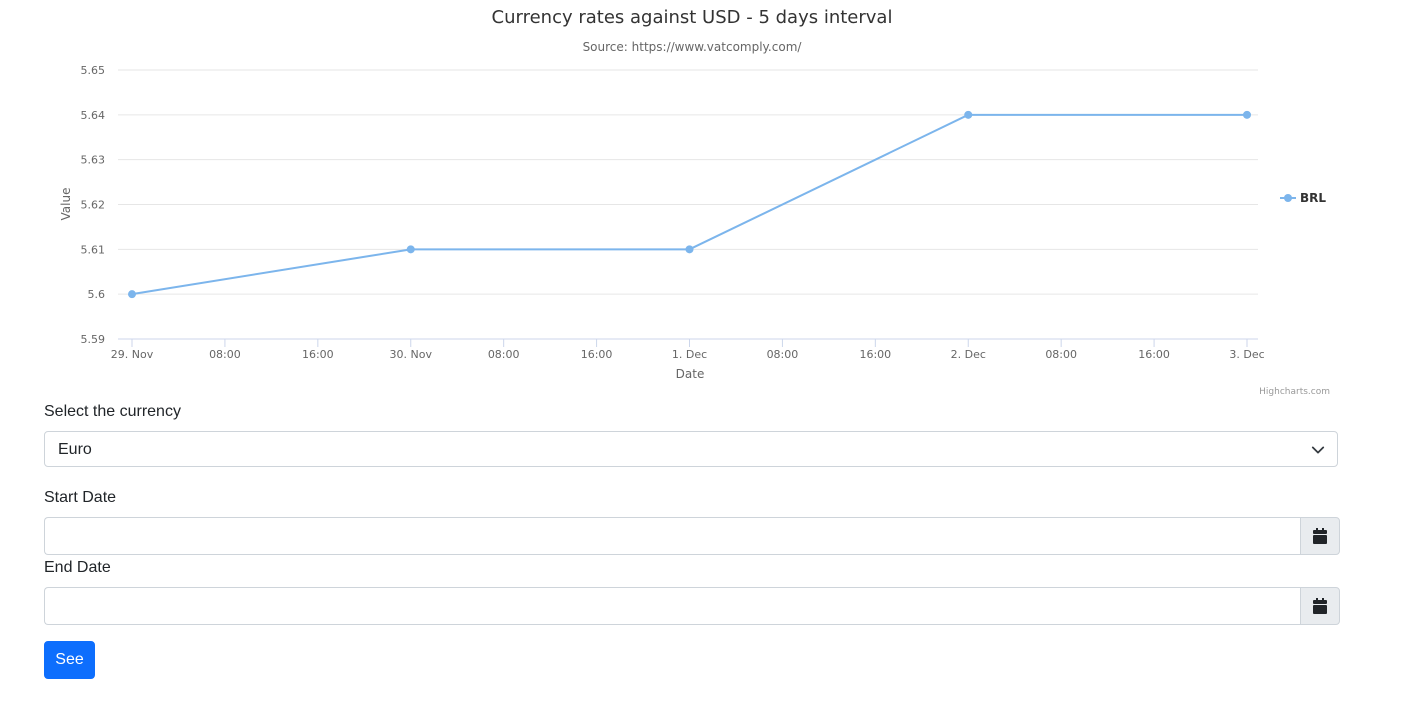 The height and width of the screenshot is (722, 1418). What do you see at coordinates (673, 606) in the screenshot?
I see `end-date-input` at bounding box center [673, 606].